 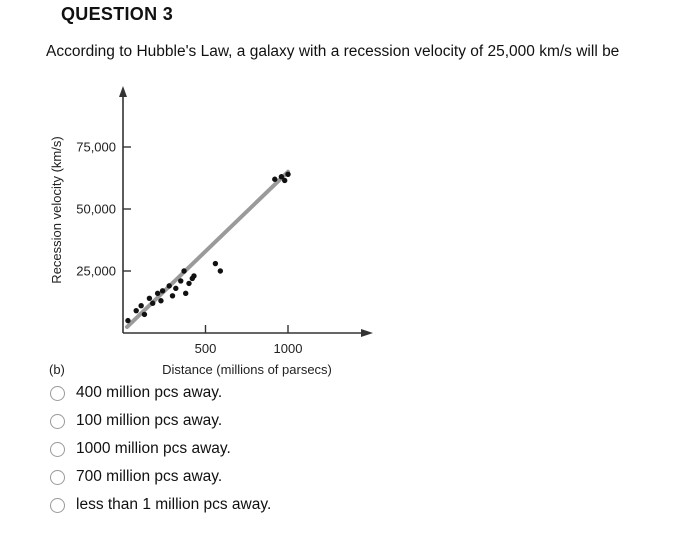 What do you see at coordinates (149, 392) in the screenshot?
I see `option-label: 400 million pcs away.` at bounding box center [149, 392].